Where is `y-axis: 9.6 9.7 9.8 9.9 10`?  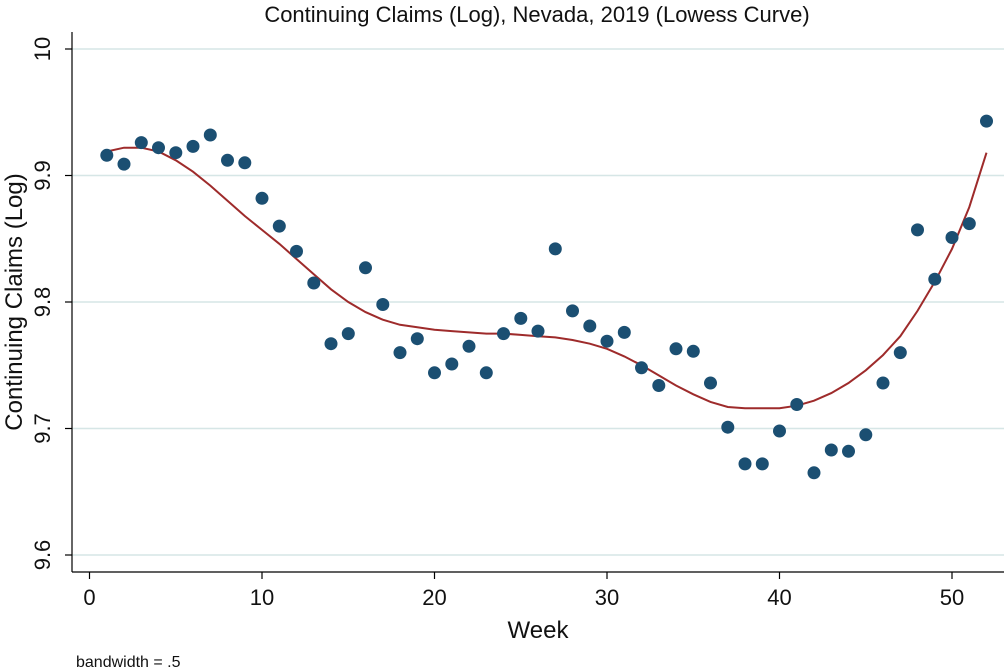
y-axis: 9.6 9.7 9.8 9.9 10 is located at coordinates (51, 304).